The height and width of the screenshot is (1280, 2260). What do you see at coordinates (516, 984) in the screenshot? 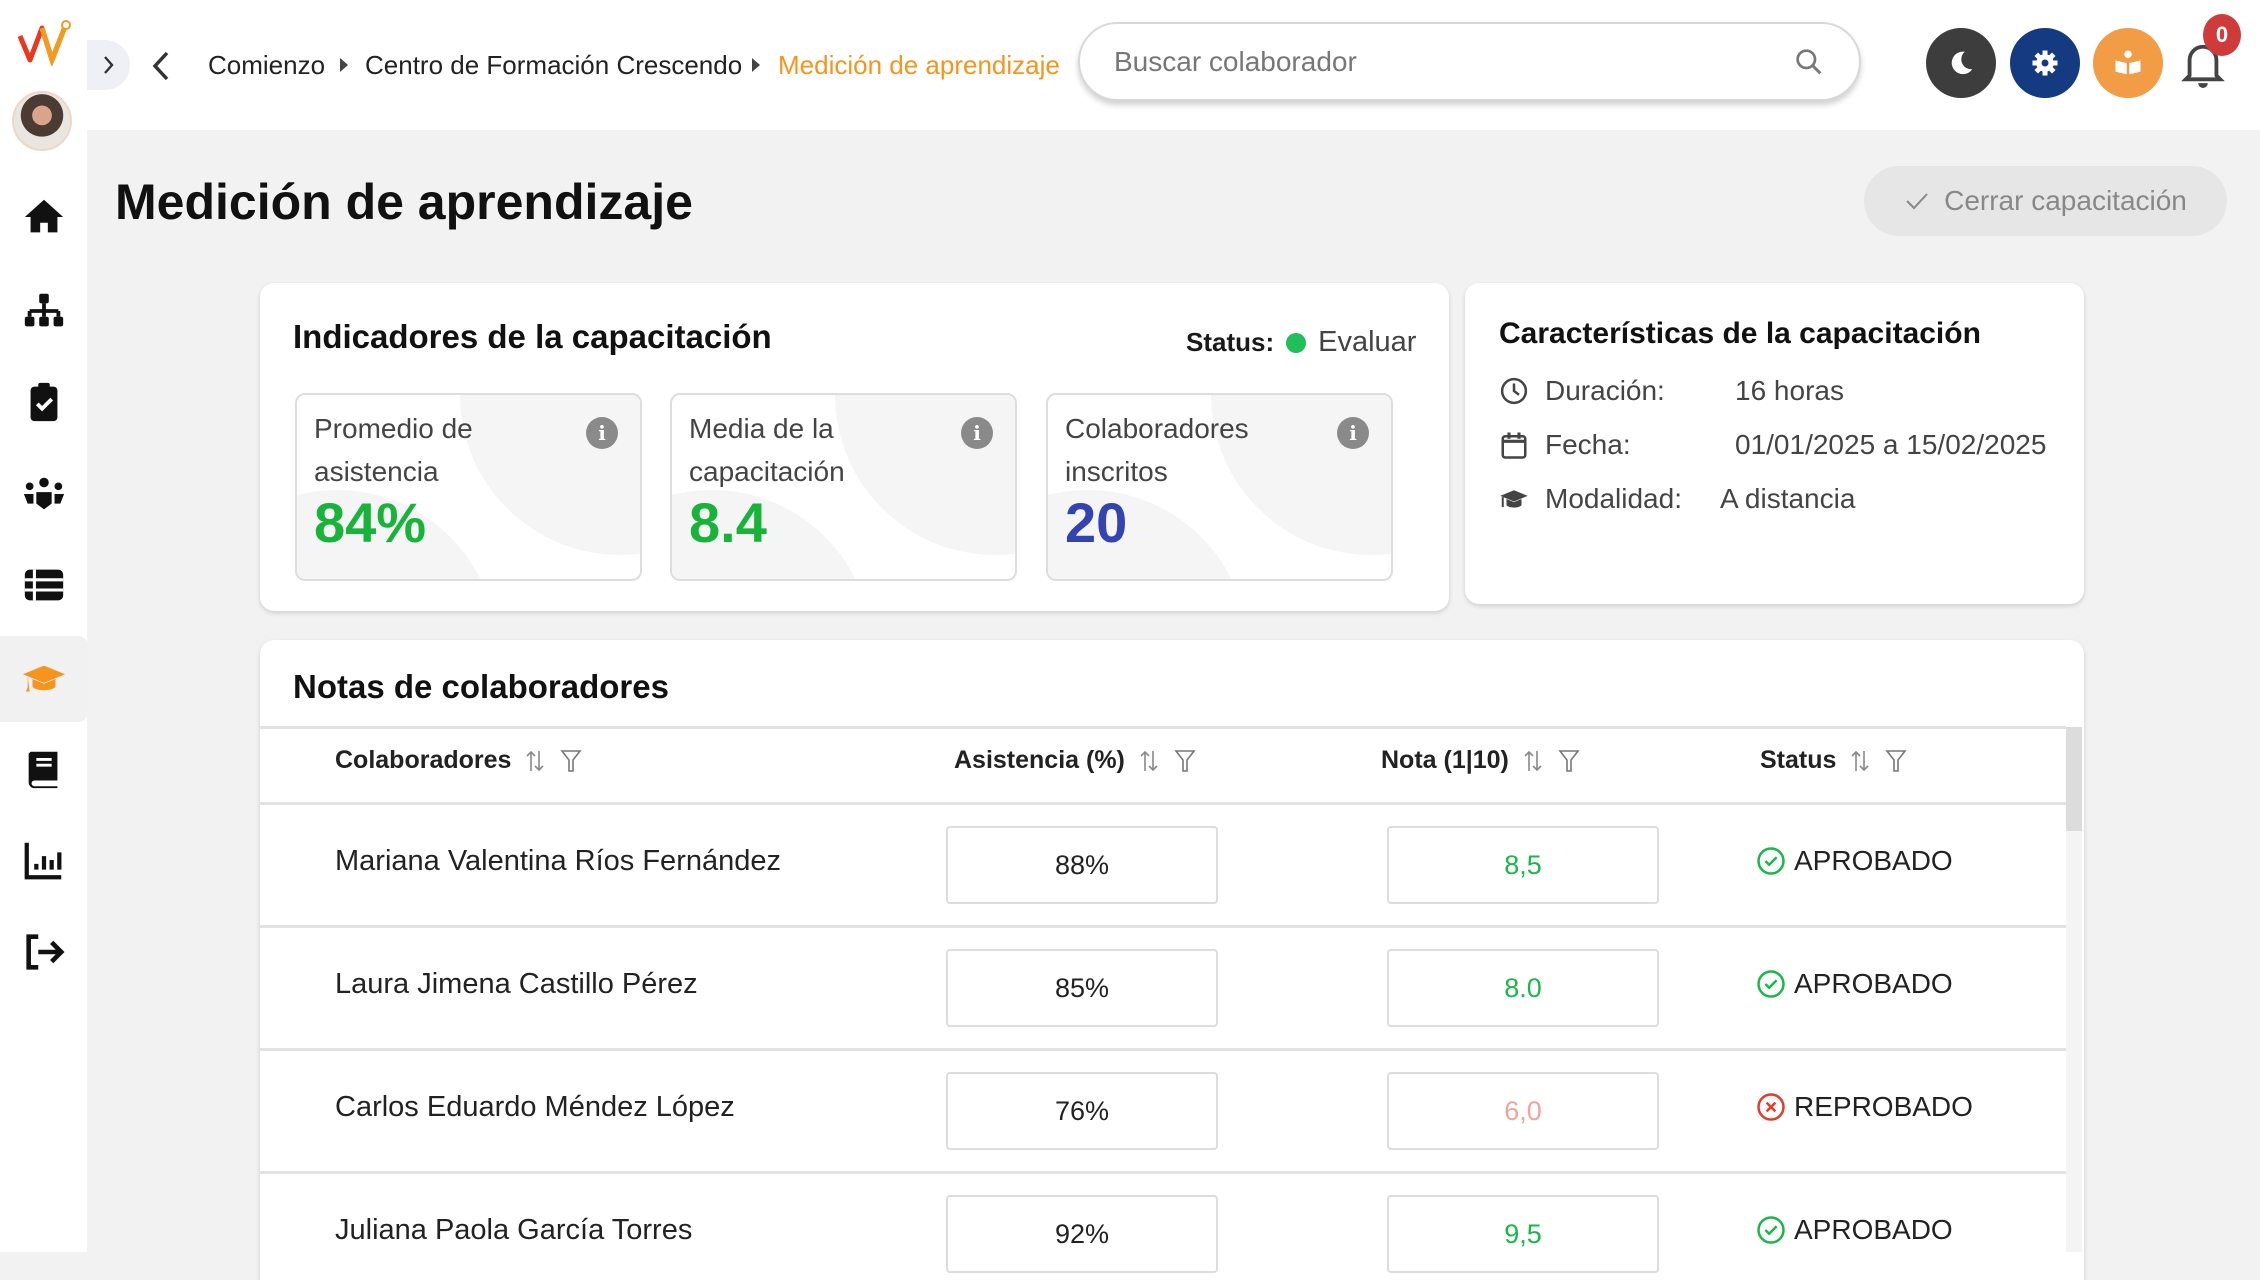
I see `collaborator-name: Laura Jimena Castillo Pérez` at bounding box center [516, 984].